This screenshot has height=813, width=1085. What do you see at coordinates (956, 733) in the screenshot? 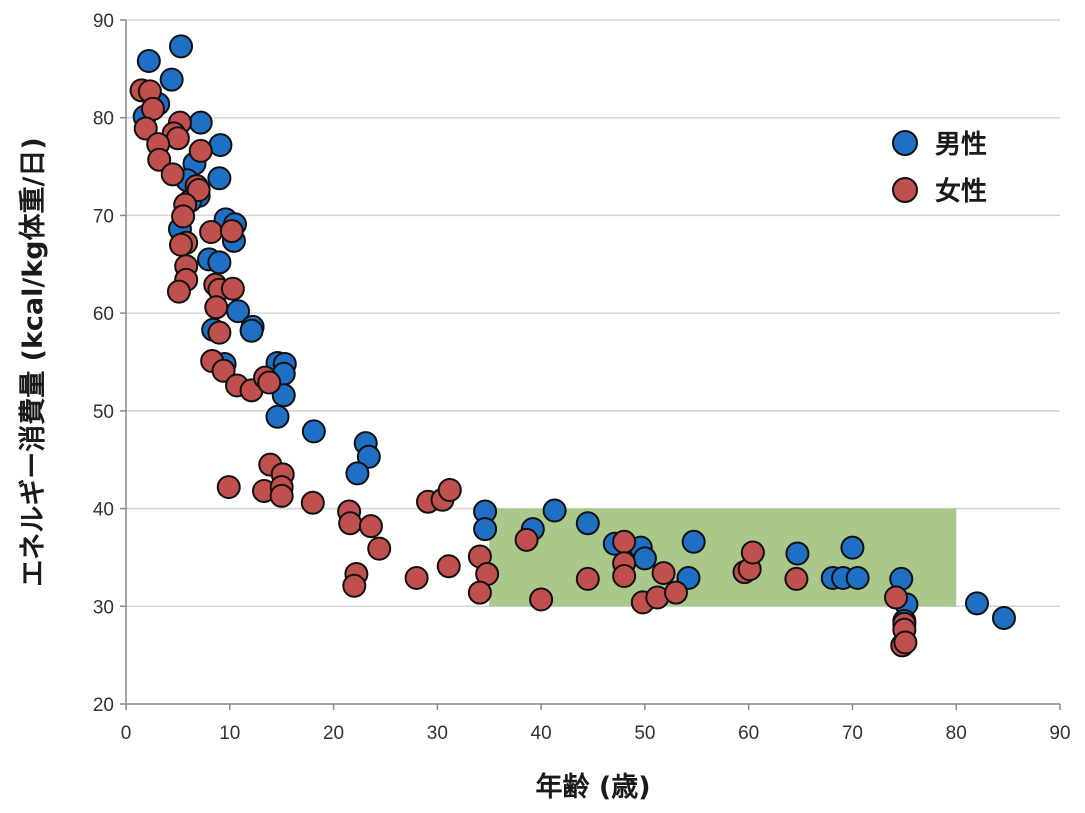
I see `x-tick-label: 80` at bounding box center [956, 733].